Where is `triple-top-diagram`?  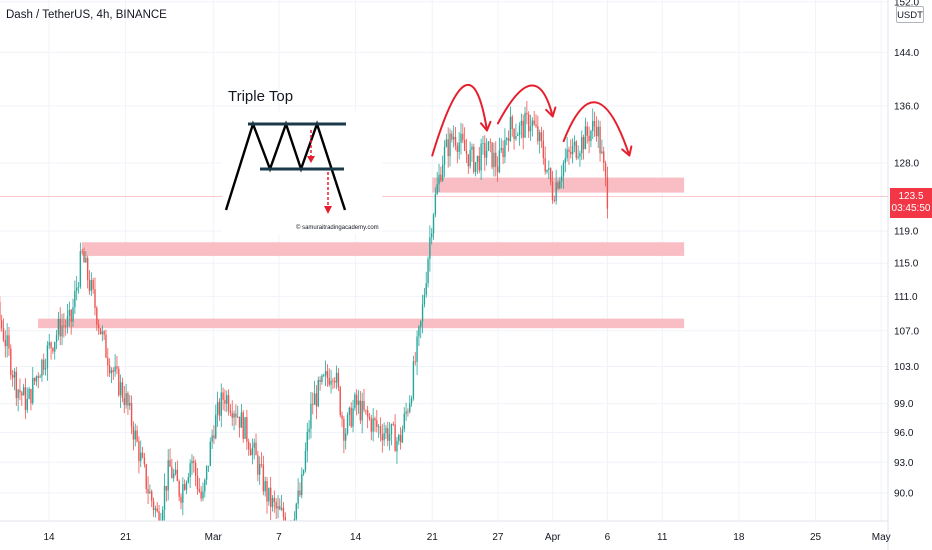 triple-top-diagram is located at coordinates (302, 173).